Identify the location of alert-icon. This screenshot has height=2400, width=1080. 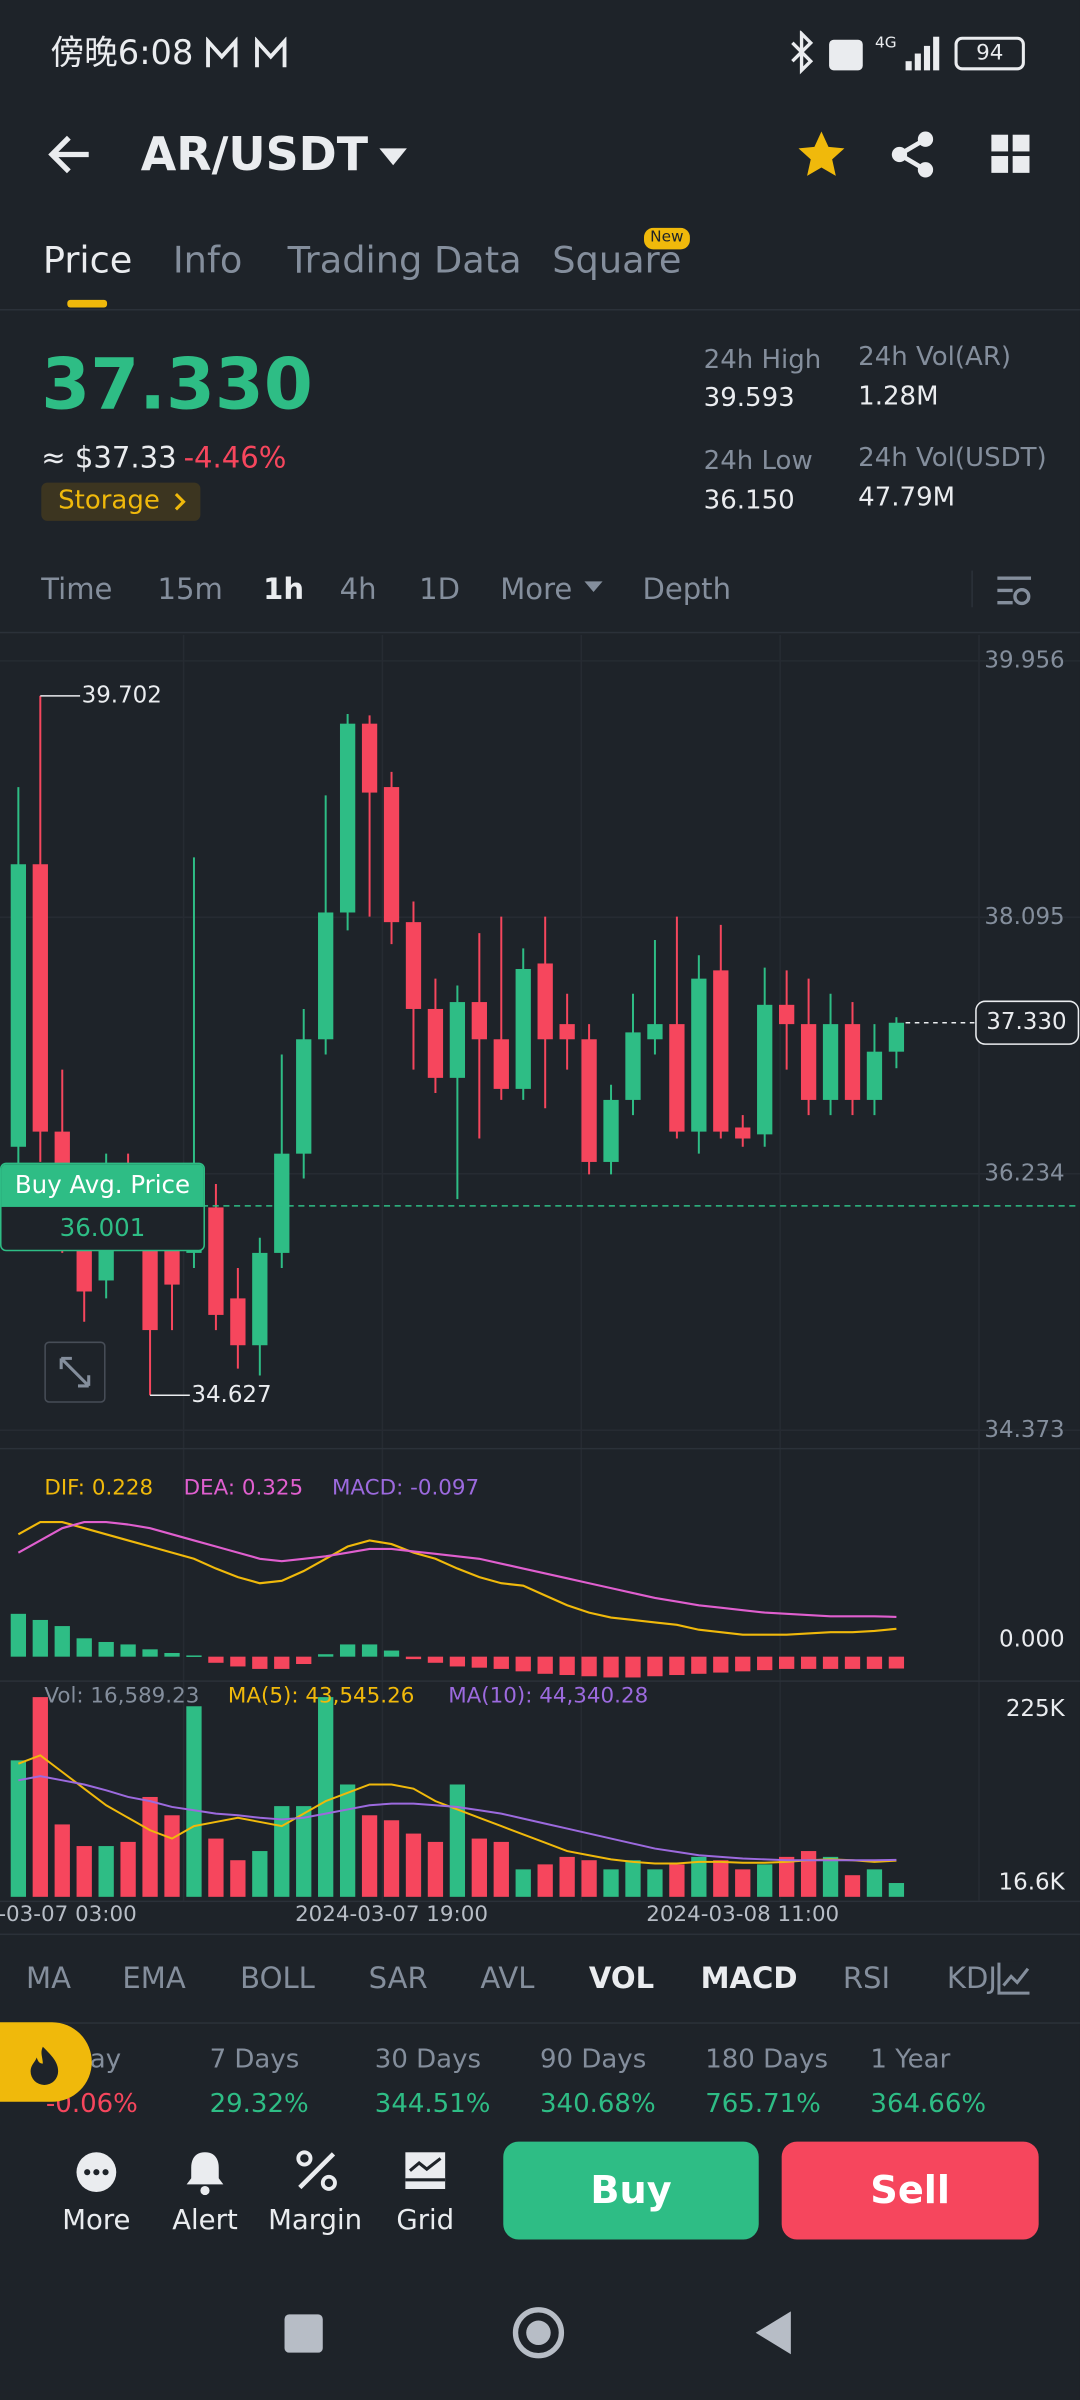
(205, 2172).